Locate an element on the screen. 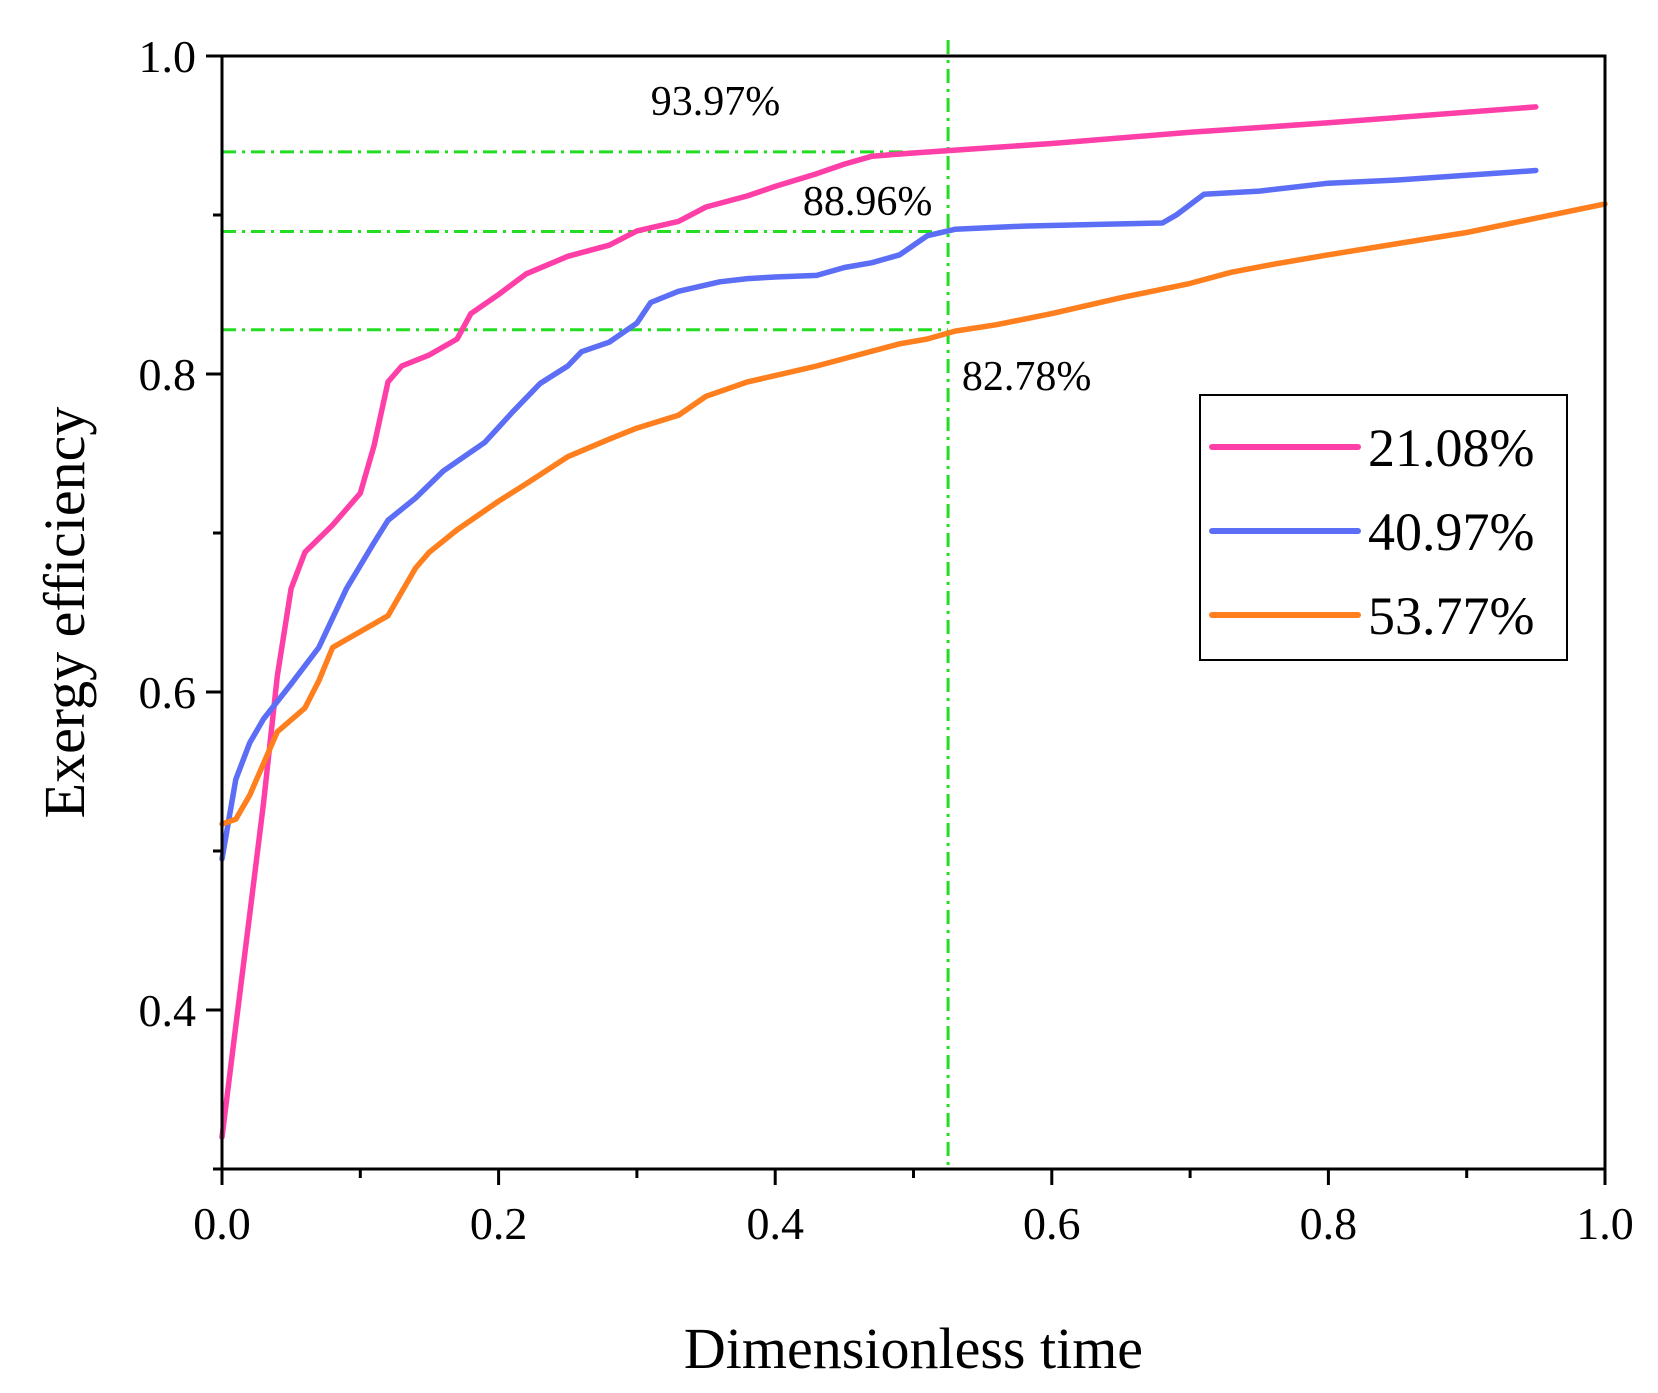 This screenshot has height=1393, width=1658. x-tick-label: 0.2 is located at coordinates (499, 1223).